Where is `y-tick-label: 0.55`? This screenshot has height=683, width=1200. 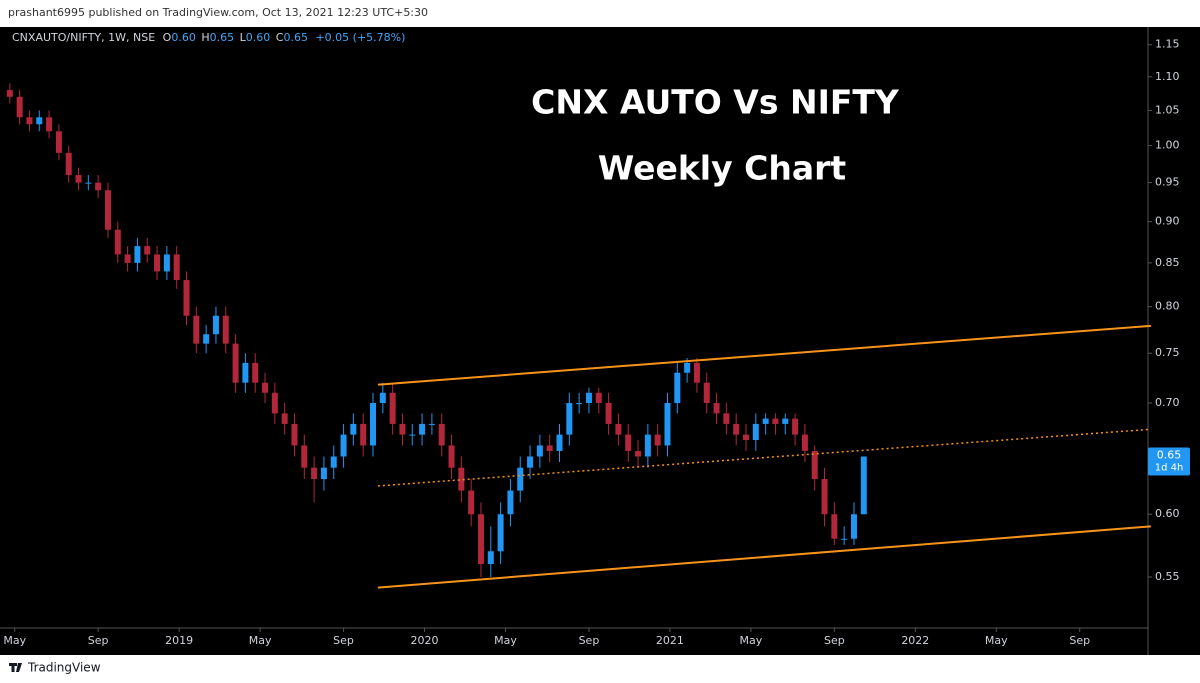
y-tick-label: 0.55 is located at coordinates (1167, 576).